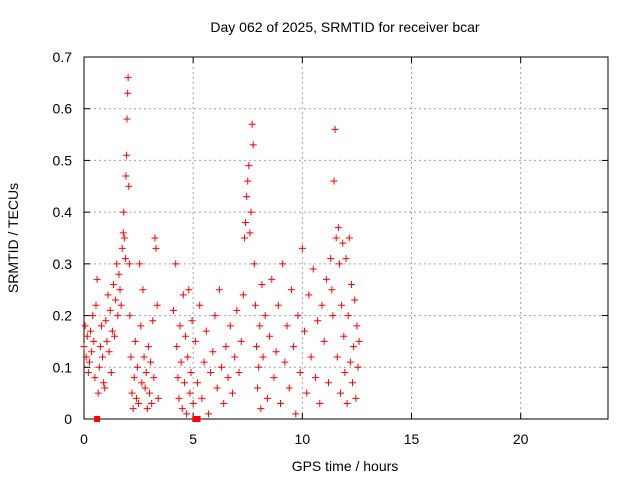  I want to click on x-tick-labels: 0 5 10 15 20, so click(304, 439).